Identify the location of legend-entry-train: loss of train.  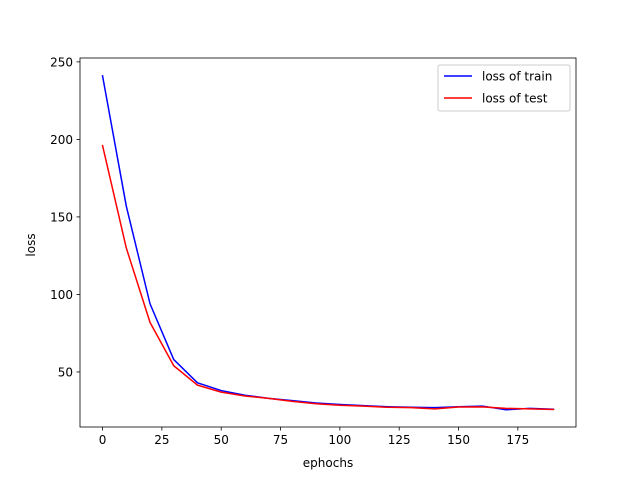
(517, 77).